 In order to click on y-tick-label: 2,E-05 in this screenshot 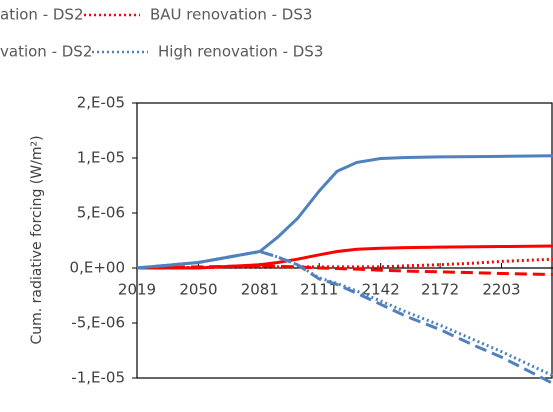, I will do `click(101, 103)`.